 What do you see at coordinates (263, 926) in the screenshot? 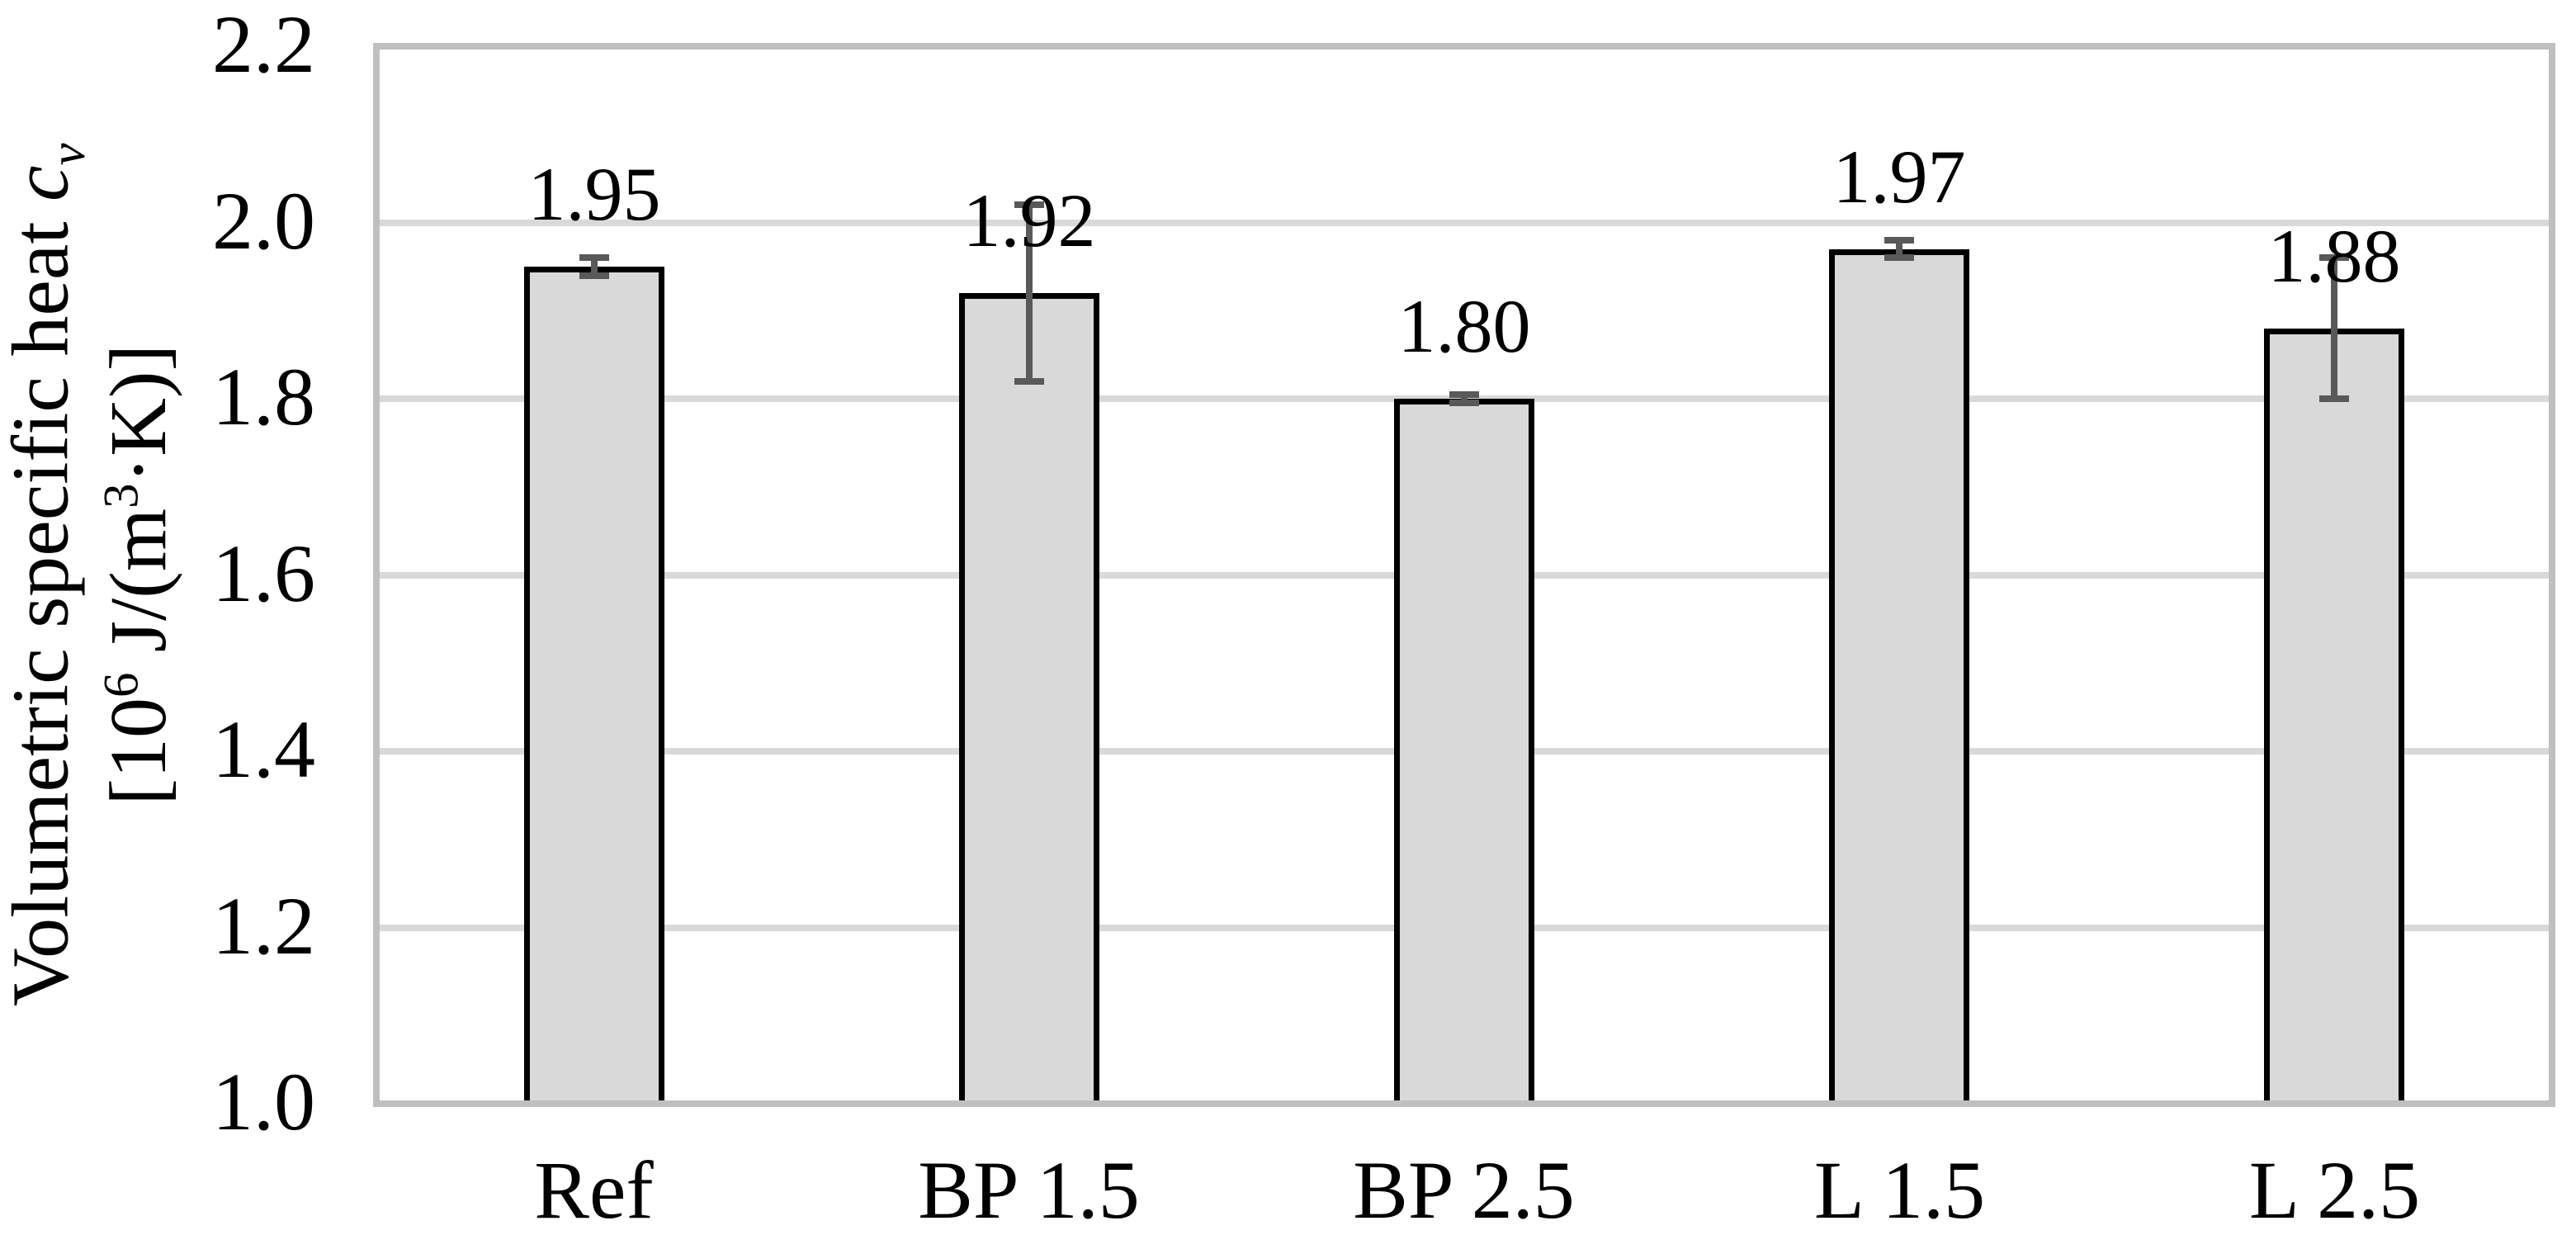
I see `y-tick-label: 1.2` at bounding box center [263, 926].